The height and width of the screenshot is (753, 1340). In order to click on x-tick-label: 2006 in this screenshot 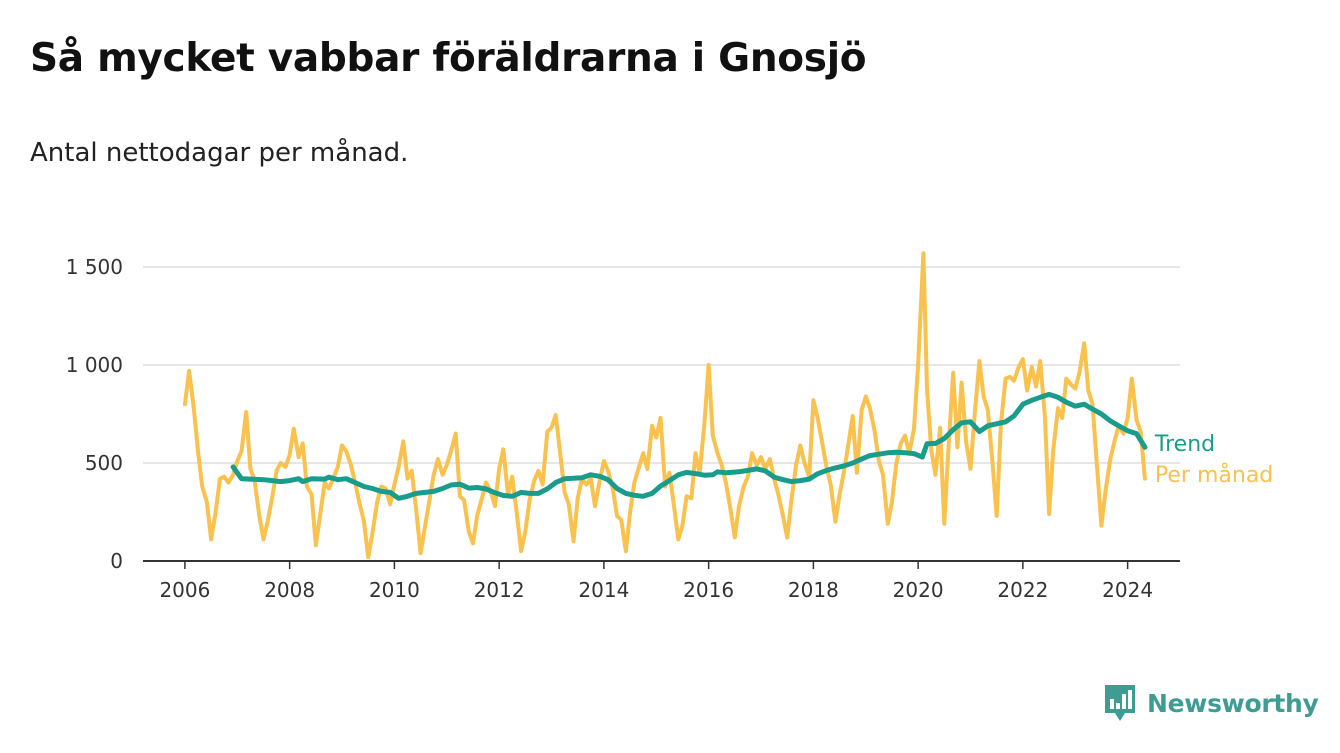, I will do `click(184, 590)`.